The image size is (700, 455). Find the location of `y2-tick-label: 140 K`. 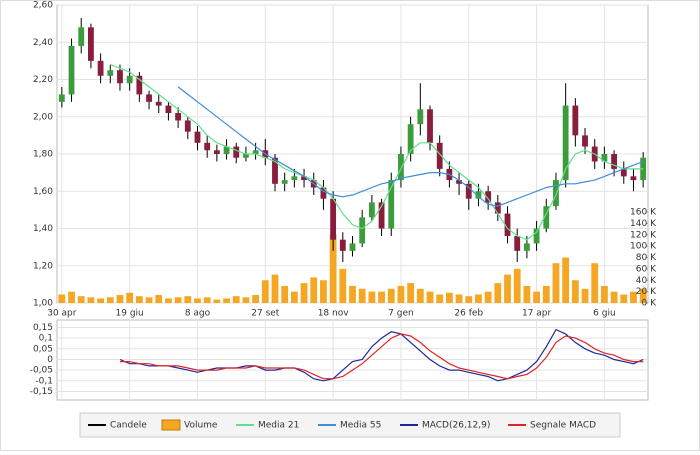

y2-tick-label: 140 K is located at coordinates (643, 224).